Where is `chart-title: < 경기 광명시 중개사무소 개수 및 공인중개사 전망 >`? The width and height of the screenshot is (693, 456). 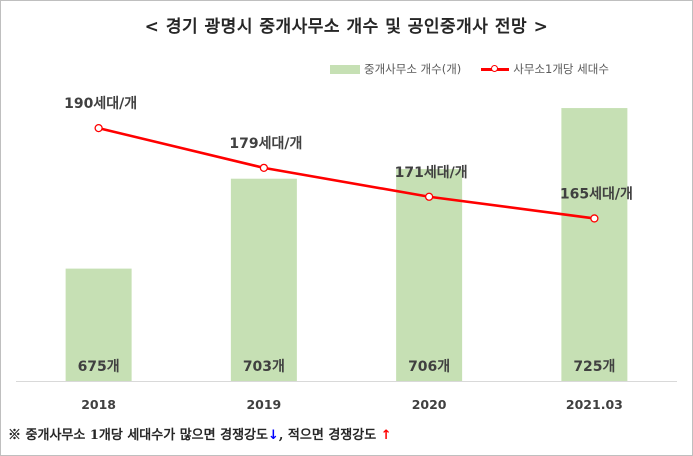
chart-title: < 경기 광명시 중개사무소 개수 및 공인중개사 전망 > is located at coordinates (346, 27).